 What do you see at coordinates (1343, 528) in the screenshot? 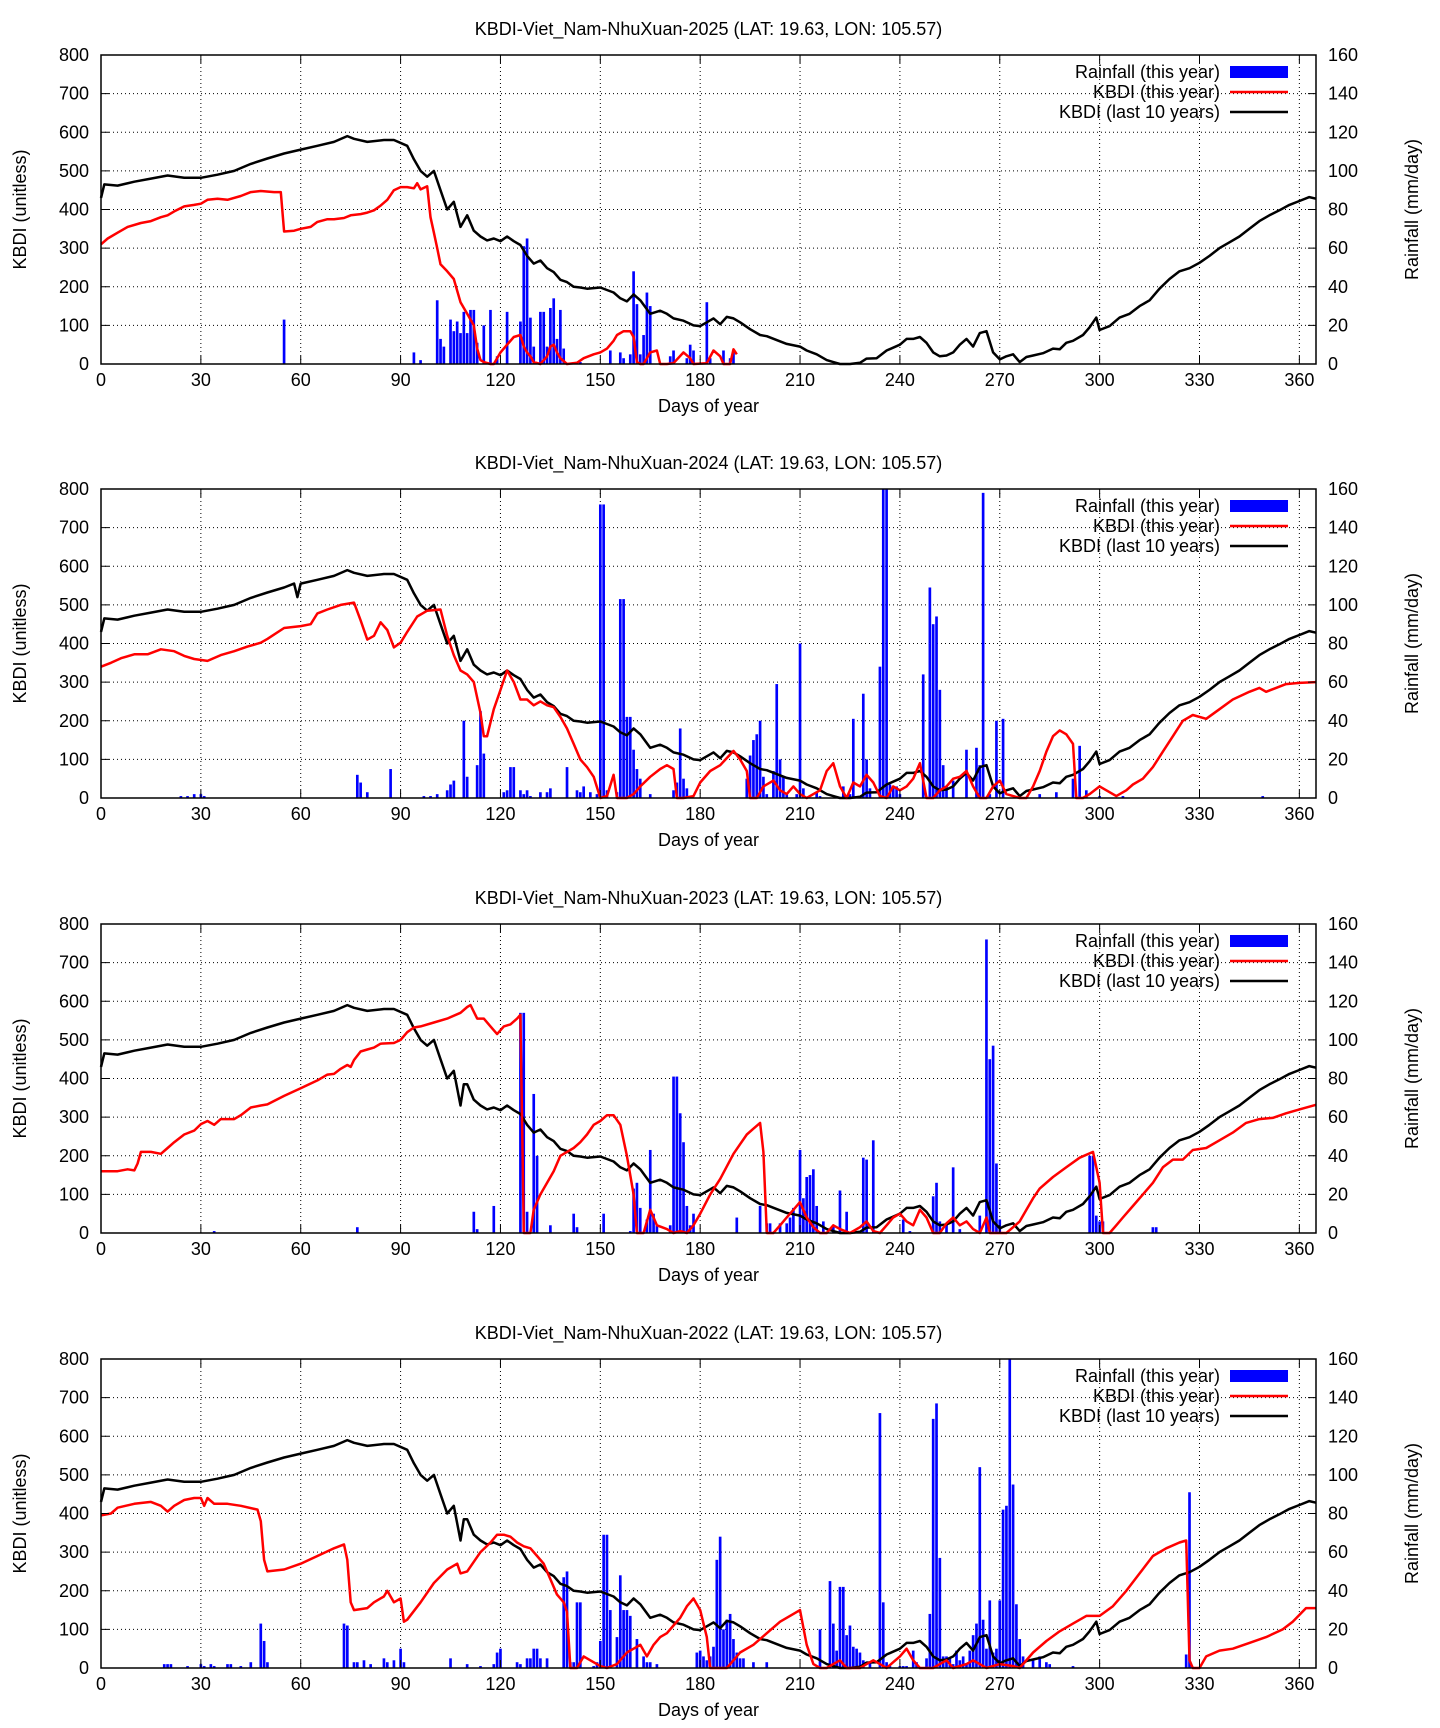
I see `y-right-tick-label: 140` at bounding box center [1343, 528].